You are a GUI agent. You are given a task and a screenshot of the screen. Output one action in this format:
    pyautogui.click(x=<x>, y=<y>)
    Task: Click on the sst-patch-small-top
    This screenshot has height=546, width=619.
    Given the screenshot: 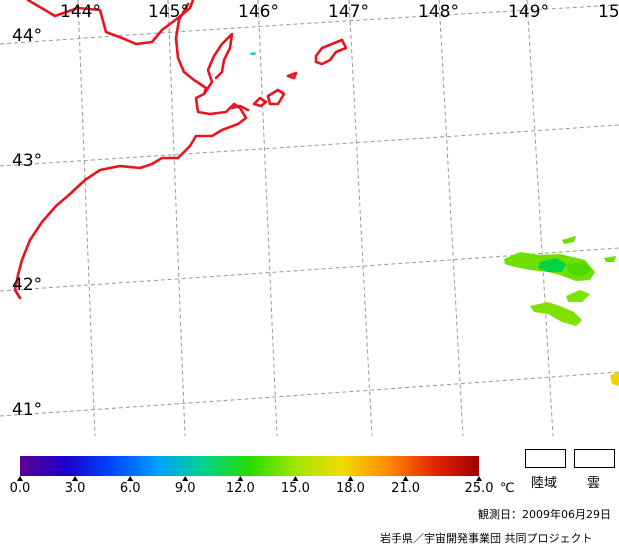 What is the action you would take?
    pyautogui.click(x=569, y=240)
    